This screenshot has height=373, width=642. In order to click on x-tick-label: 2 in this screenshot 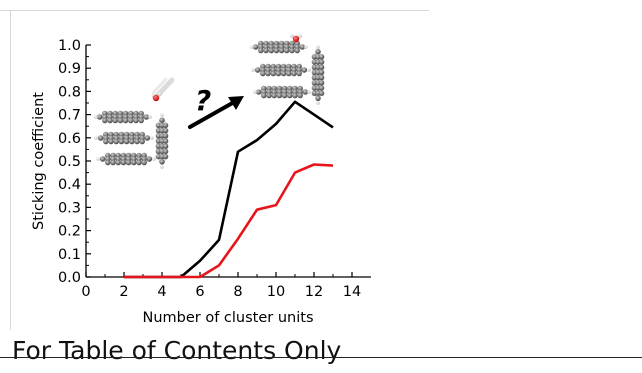, I will do `click(123, 292)`.